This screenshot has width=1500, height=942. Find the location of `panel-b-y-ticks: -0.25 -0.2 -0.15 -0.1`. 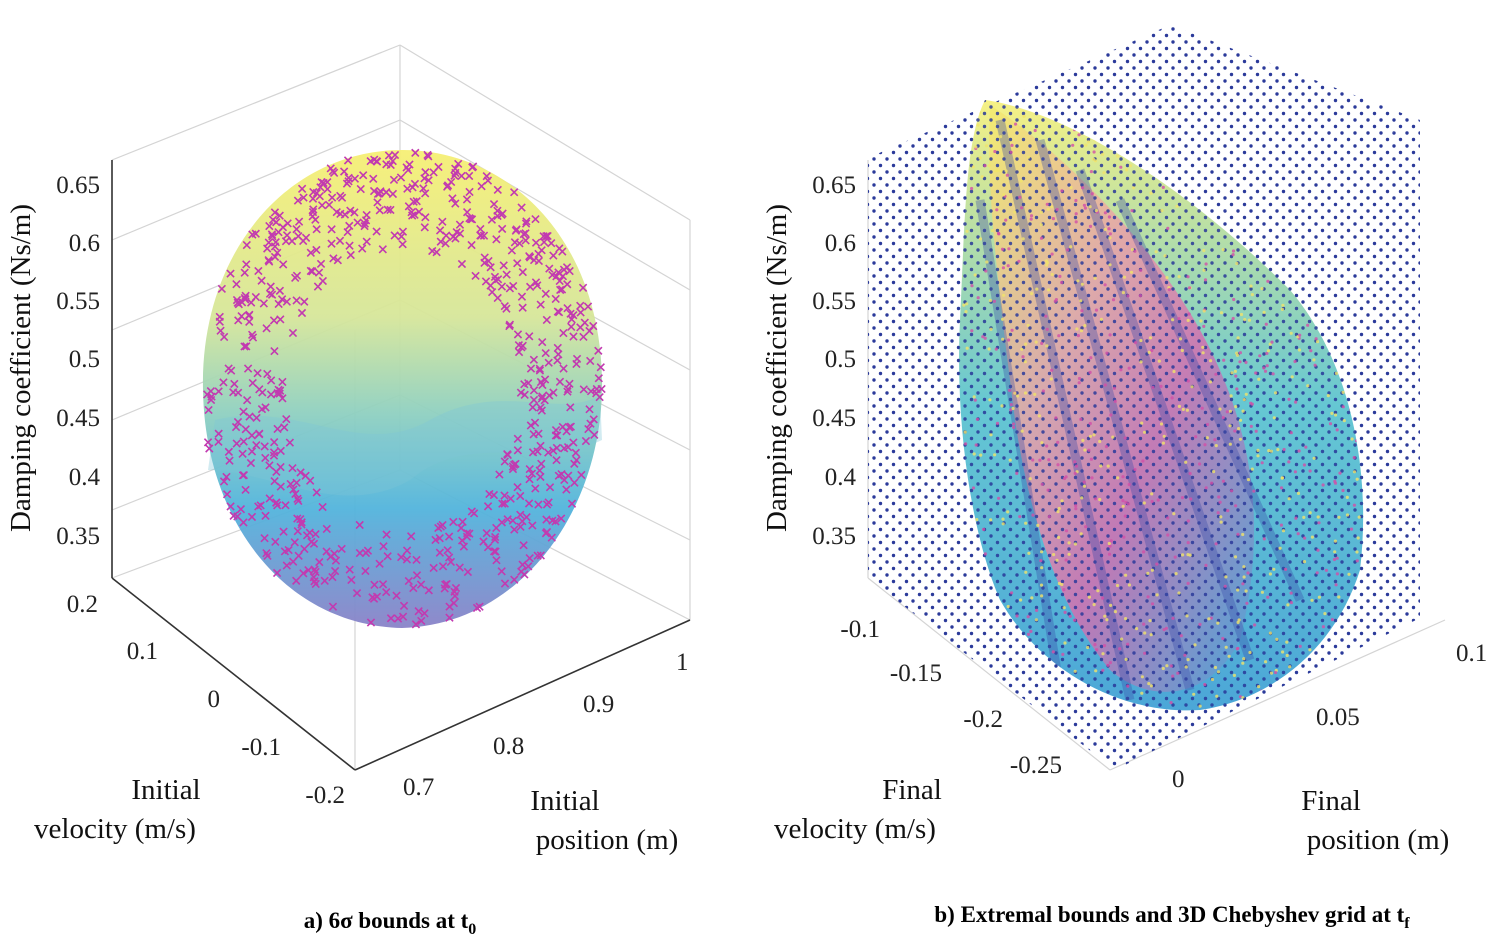

panel-b-y-ticks: -0.25 -0.2 -0.15 -0.1 is located at coordinates (951, 697).